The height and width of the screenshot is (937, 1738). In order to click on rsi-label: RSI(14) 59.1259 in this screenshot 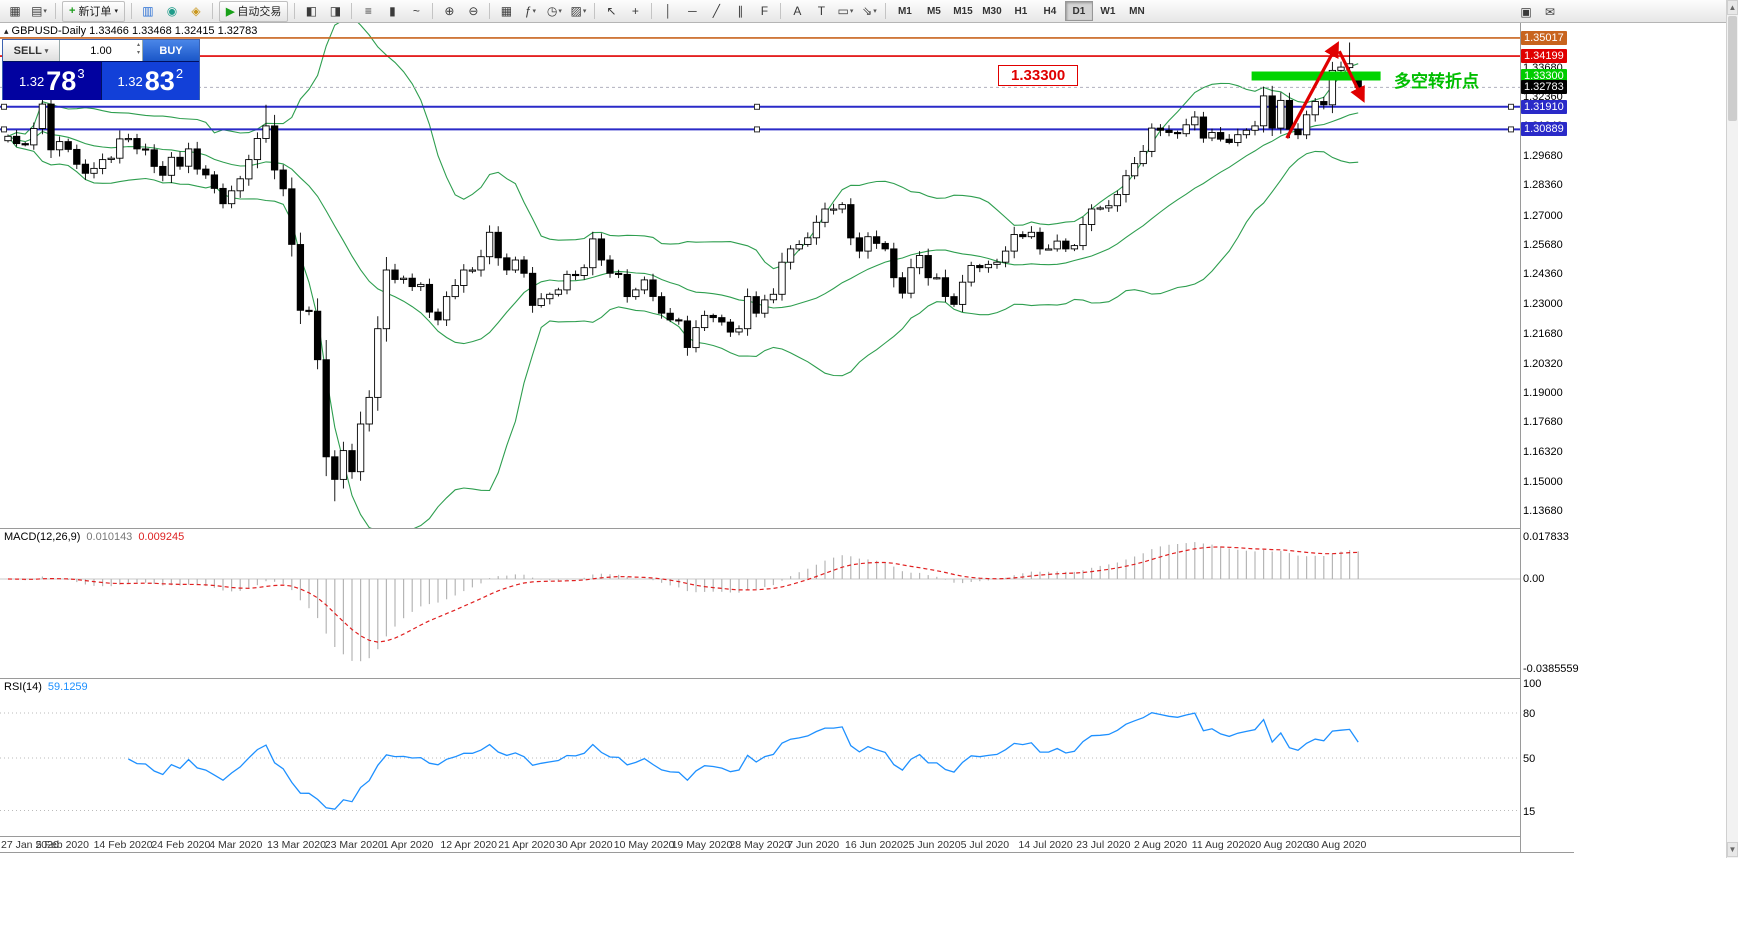, I will do `click(46, 687)`.